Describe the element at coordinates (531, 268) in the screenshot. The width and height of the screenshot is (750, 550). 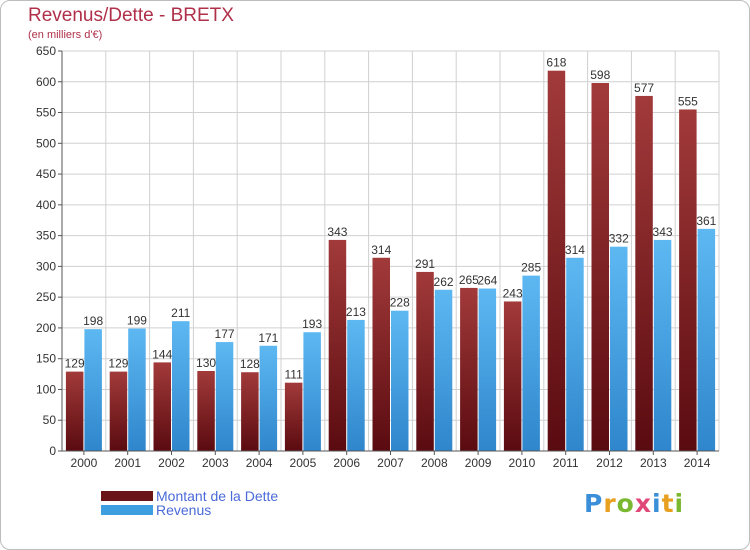
I see `value-label-revenue-2010: 285` at that location.